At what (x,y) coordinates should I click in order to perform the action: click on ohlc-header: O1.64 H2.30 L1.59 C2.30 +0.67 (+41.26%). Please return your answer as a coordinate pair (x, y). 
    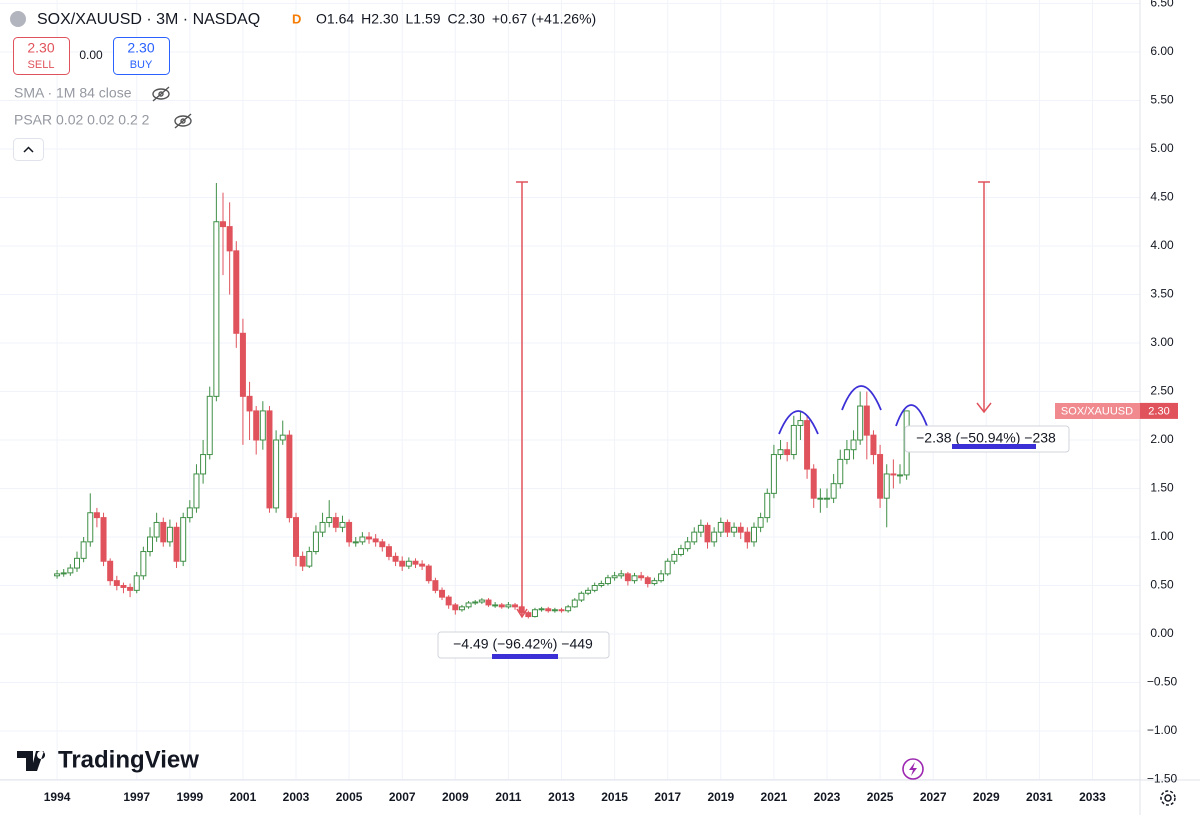
    Looking at the image, I should click on (456, 19).